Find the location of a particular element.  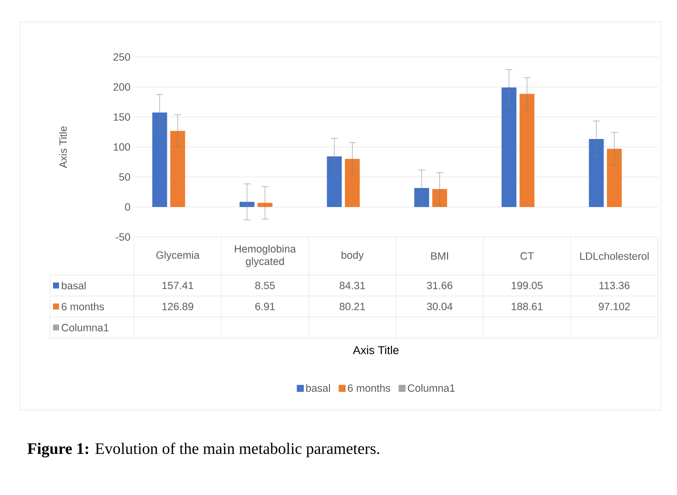

text: Columna1 is located at coordinates (85, 328).